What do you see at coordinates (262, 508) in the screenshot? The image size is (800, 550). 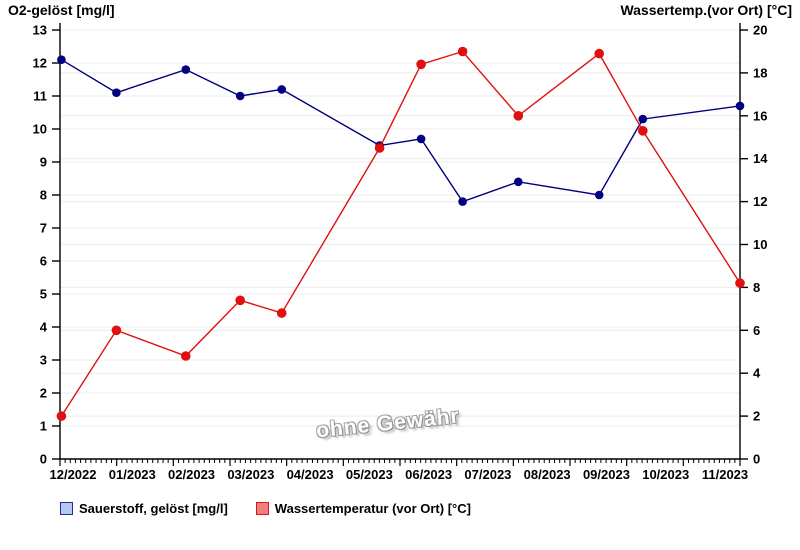 I see `temperature-swatch-icon` at bounding box center [262, 508].